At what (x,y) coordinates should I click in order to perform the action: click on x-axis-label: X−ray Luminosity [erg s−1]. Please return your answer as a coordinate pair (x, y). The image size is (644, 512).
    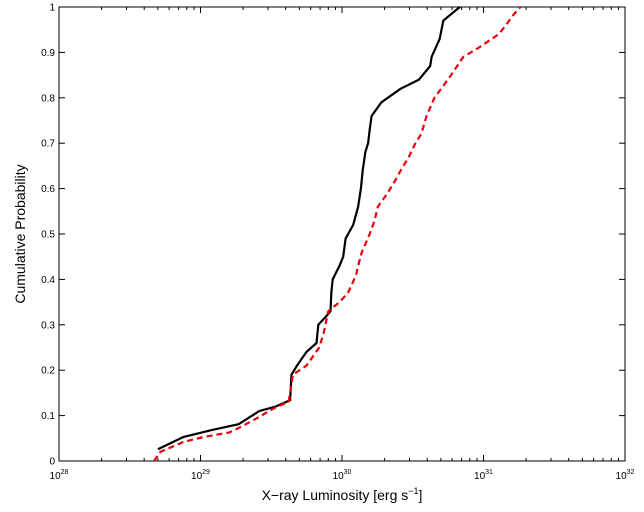
    Looking at the image, I should click on (342, 494).